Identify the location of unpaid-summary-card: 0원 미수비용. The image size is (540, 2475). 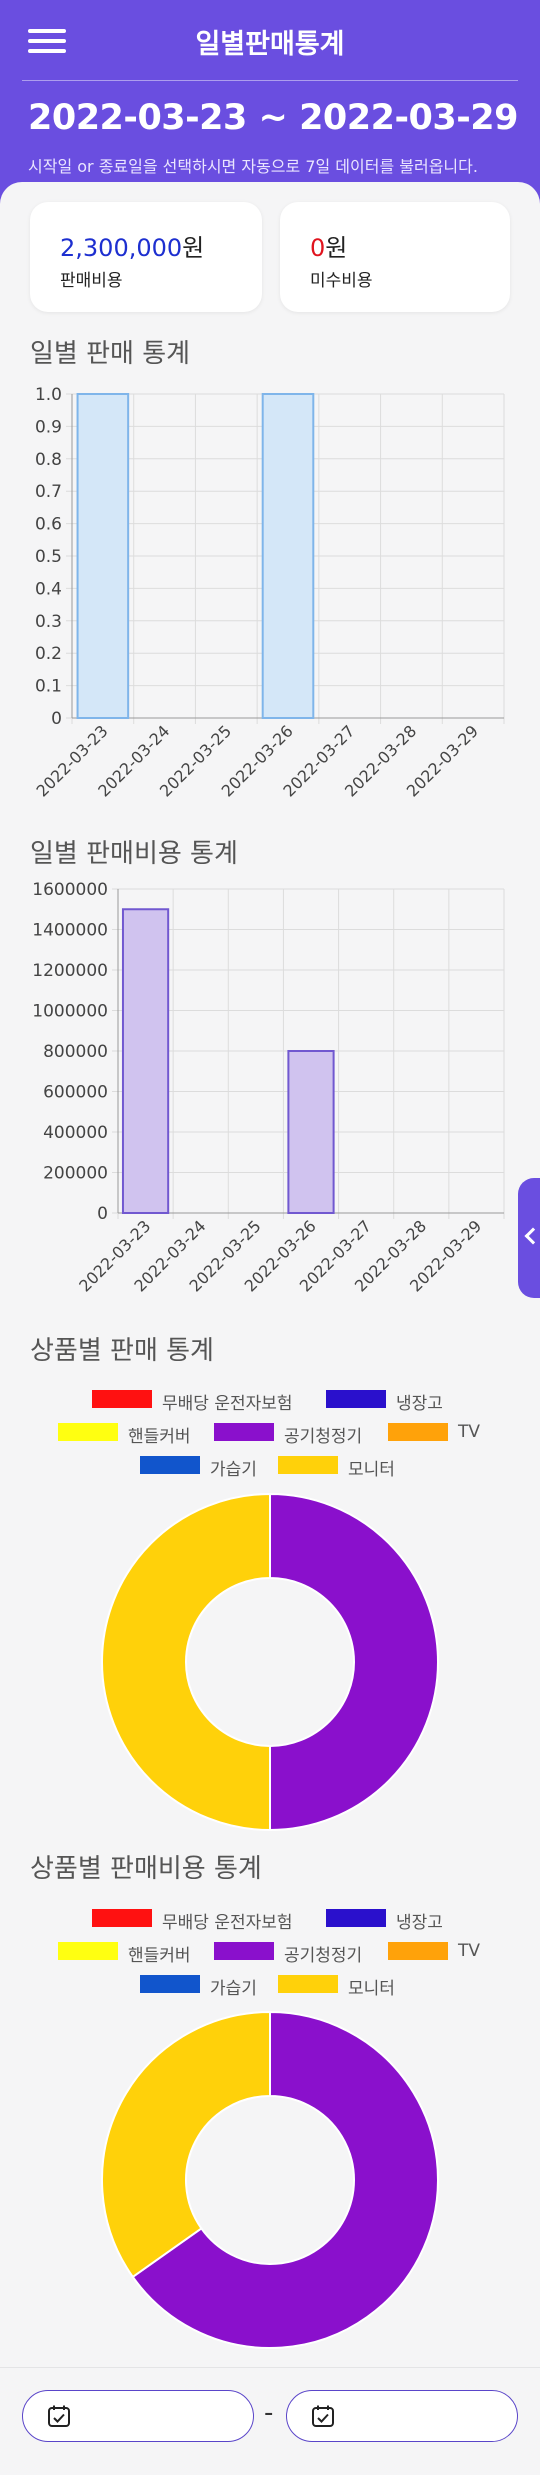
(395, 257).